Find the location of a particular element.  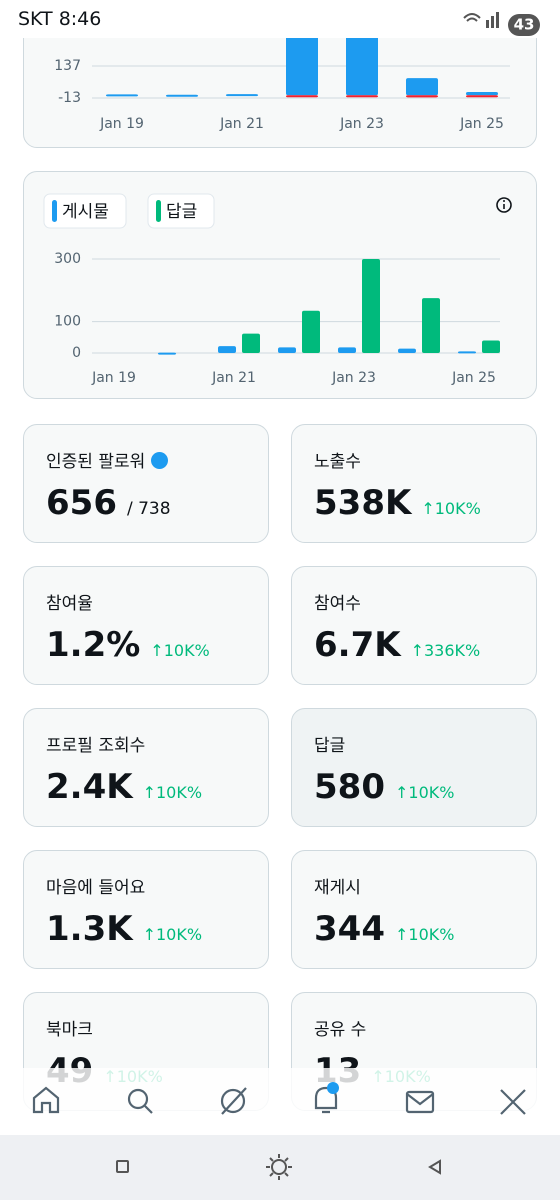

chart-bottom: 300 100 0 Jan 19 Jan 21 Jan 23 Jan 25 게시물 답글 is located at coordinates (271, 289).